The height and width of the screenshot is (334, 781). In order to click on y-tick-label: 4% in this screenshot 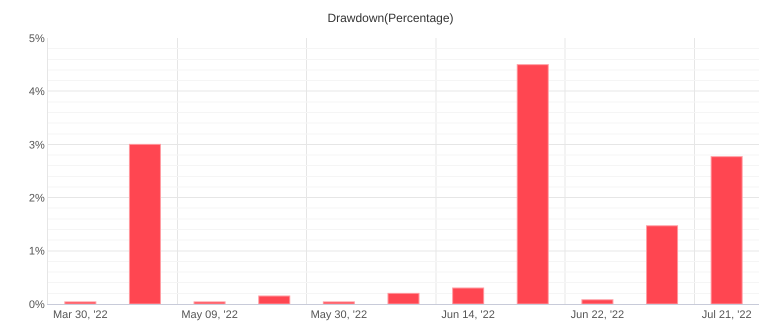, I will do `click(37, 92)`.